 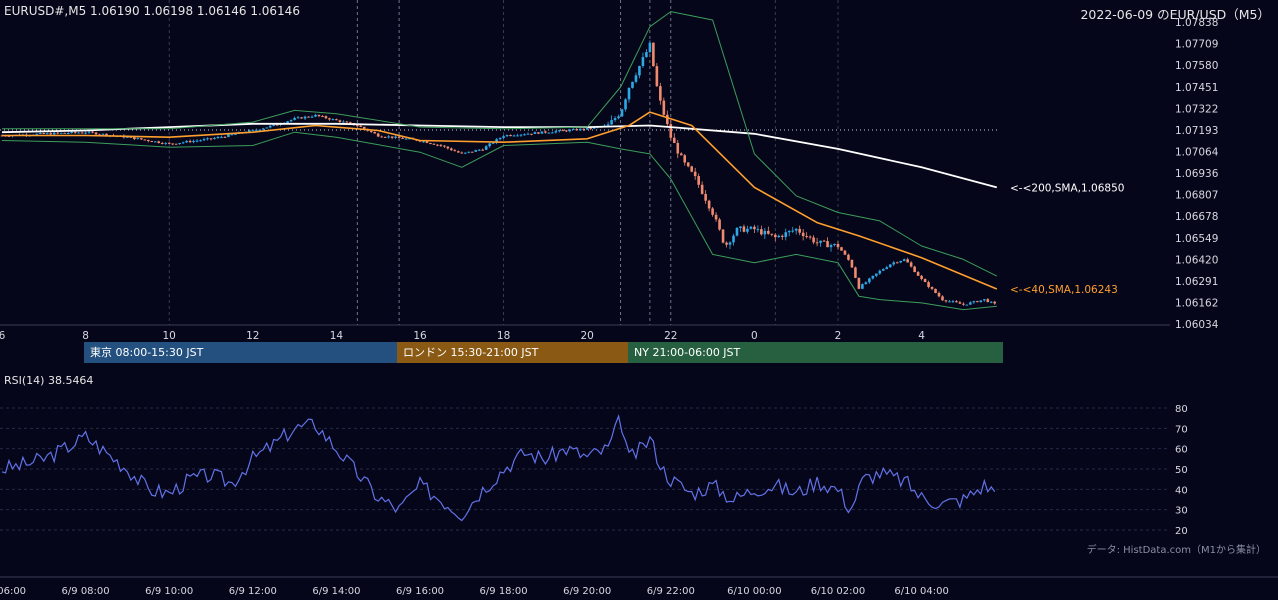 I want to click on time-tick: 8, so click(x=85, y=336).